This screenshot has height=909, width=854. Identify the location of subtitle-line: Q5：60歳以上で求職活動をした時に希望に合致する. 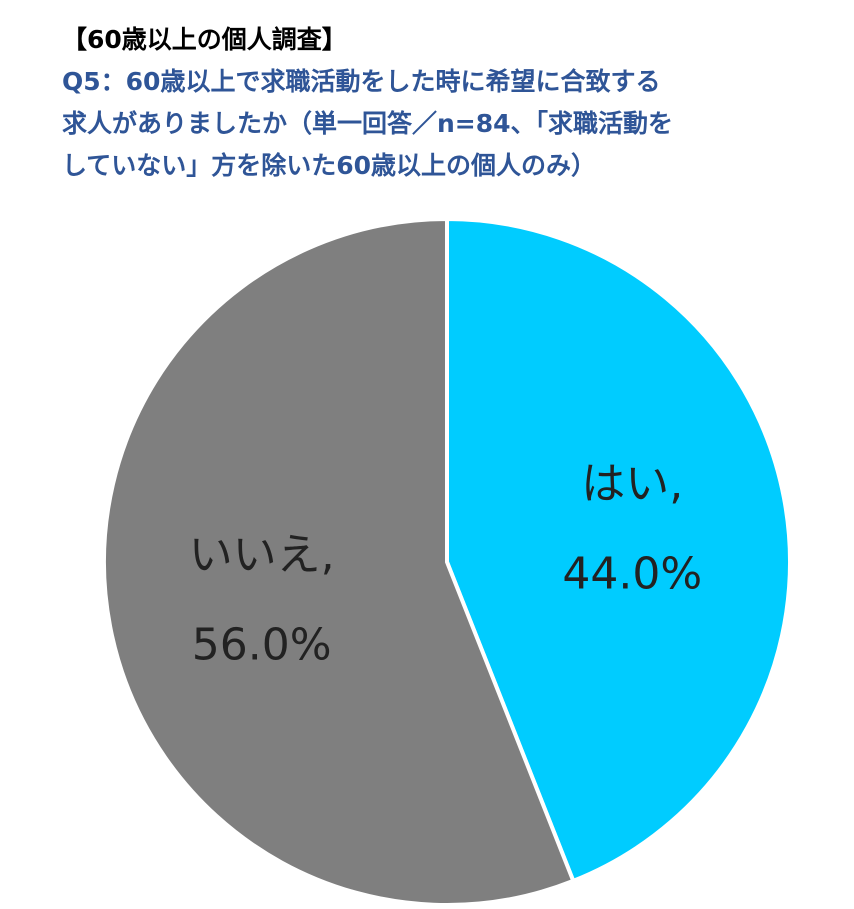
(361, 81).